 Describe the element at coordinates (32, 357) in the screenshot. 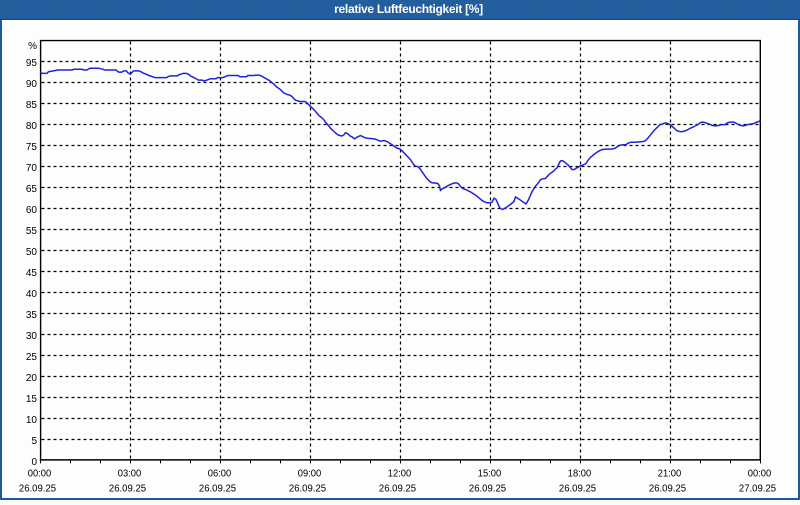

I see `svg-text: 25` at that location.